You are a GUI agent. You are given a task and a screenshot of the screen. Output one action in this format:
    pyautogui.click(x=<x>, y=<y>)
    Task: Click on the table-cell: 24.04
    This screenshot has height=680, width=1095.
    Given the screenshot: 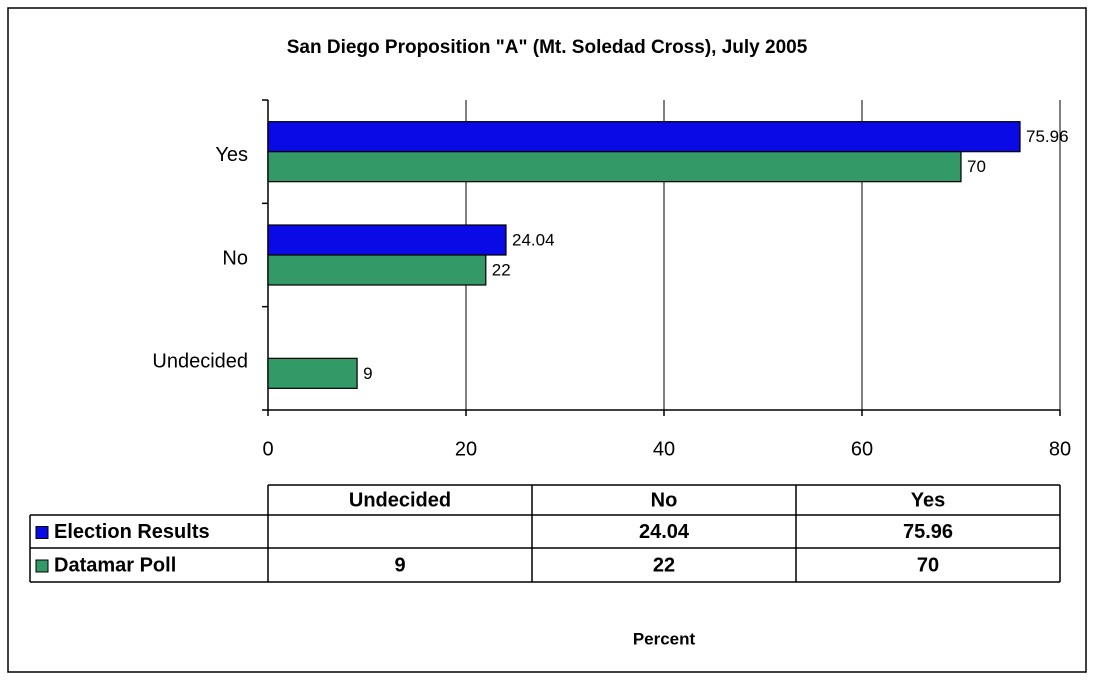 What is the action you would take?
    pyautogui.click(x=664, y=532)
    